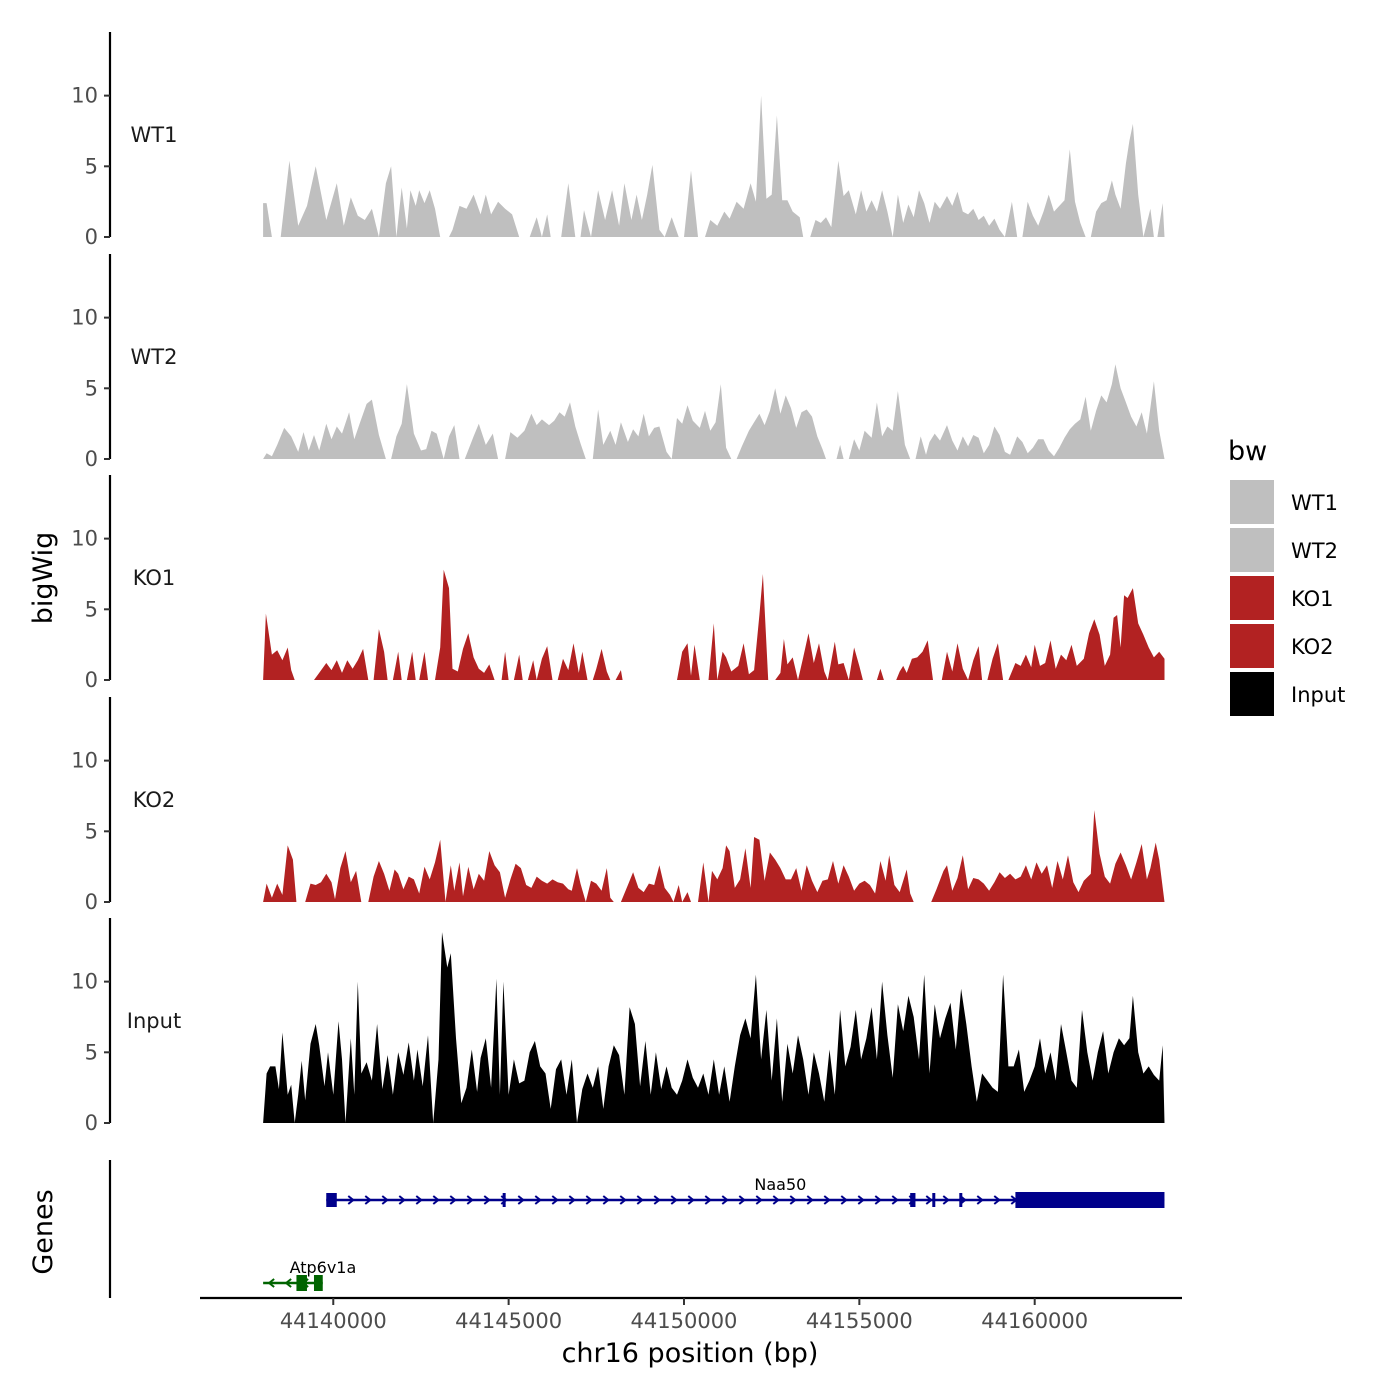 The height and width of the screenshot is (1400, 1400). Describe the element at coordinates (1252, 694) in the screenshot. I see `legend-key-input` at that location.